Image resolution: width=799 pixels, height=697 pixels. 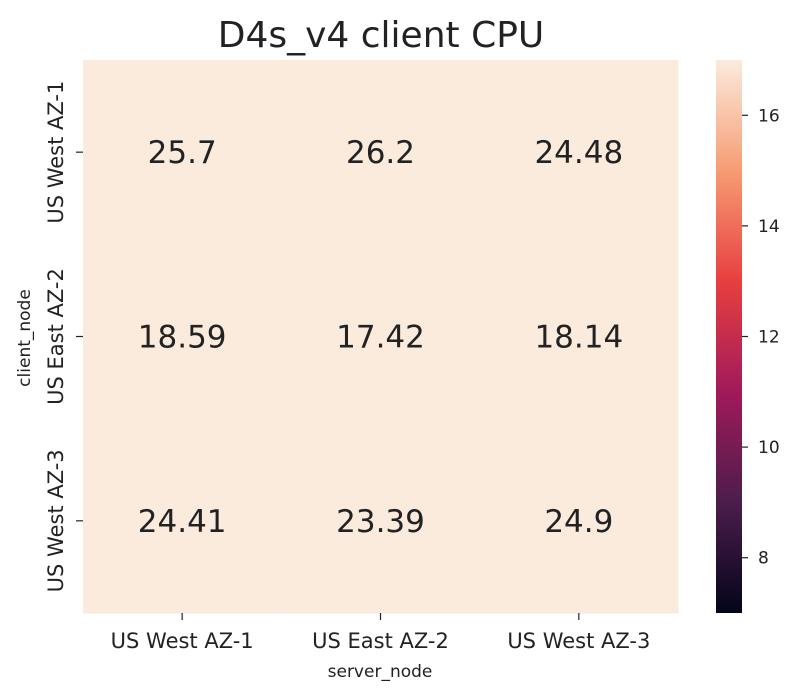 I want to click on cell-value-label: 24.48, so click(x=578, y=153).